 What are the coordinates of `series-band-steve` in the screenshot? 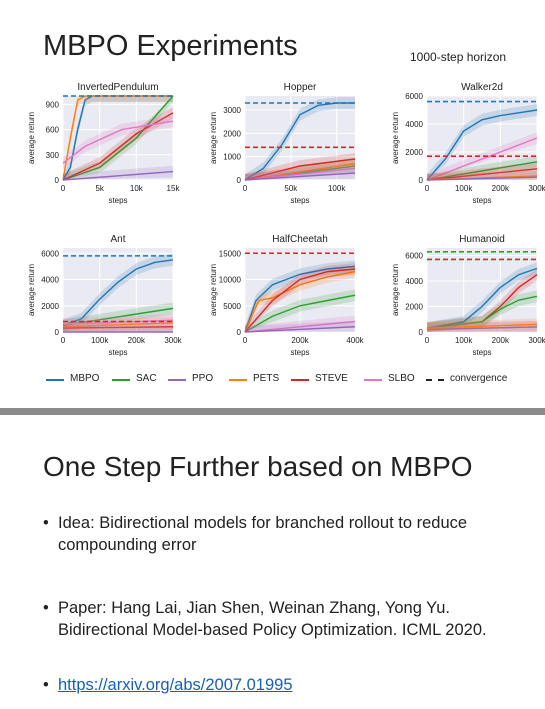 It's located at (482, 300).